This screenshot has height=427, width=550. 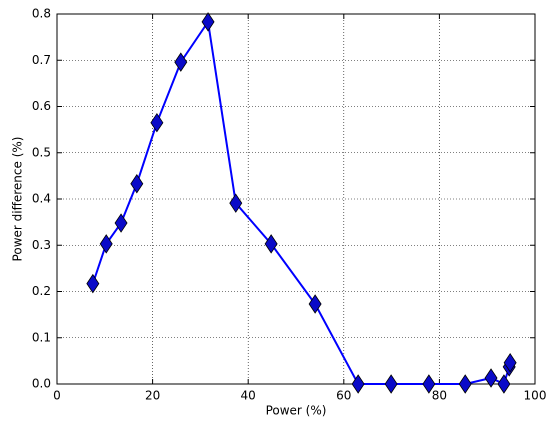 I want to click on y-tick-label: 0.4, so click(x=41, y=199).